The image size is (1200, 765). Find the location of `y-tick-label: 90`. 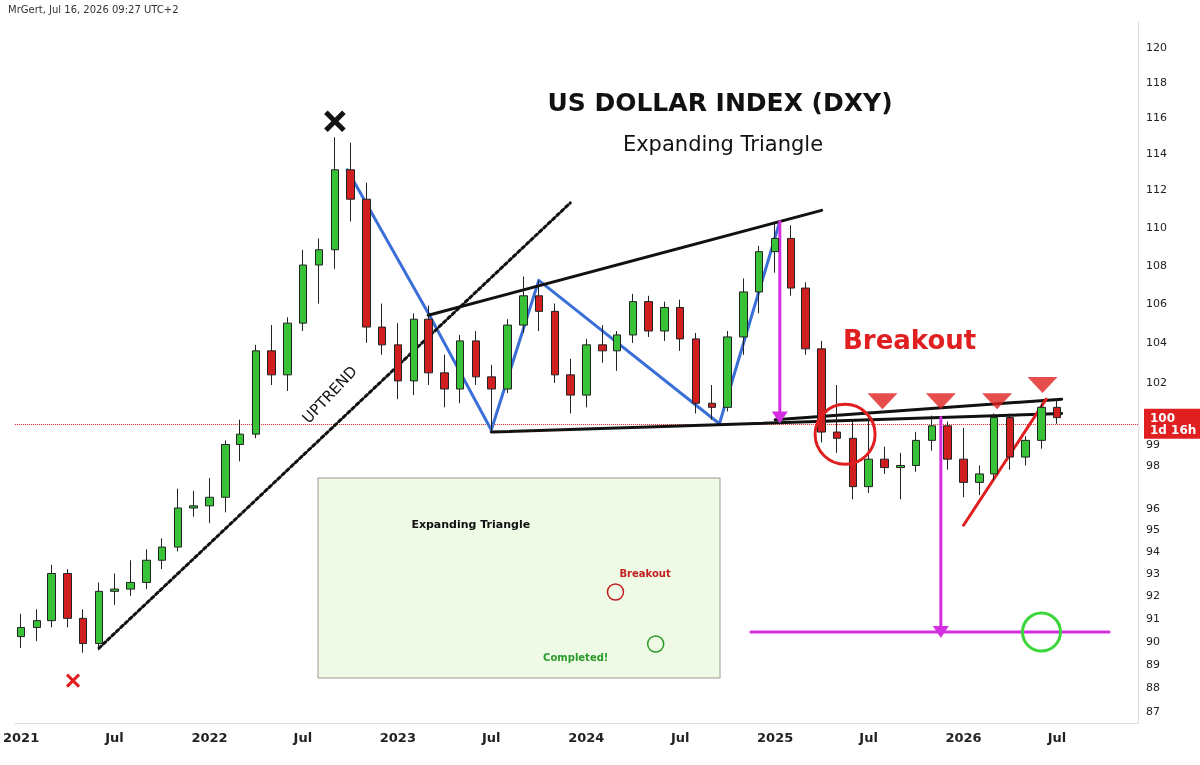

y-tick-label: 90 is located at coordinates (1153, 641).